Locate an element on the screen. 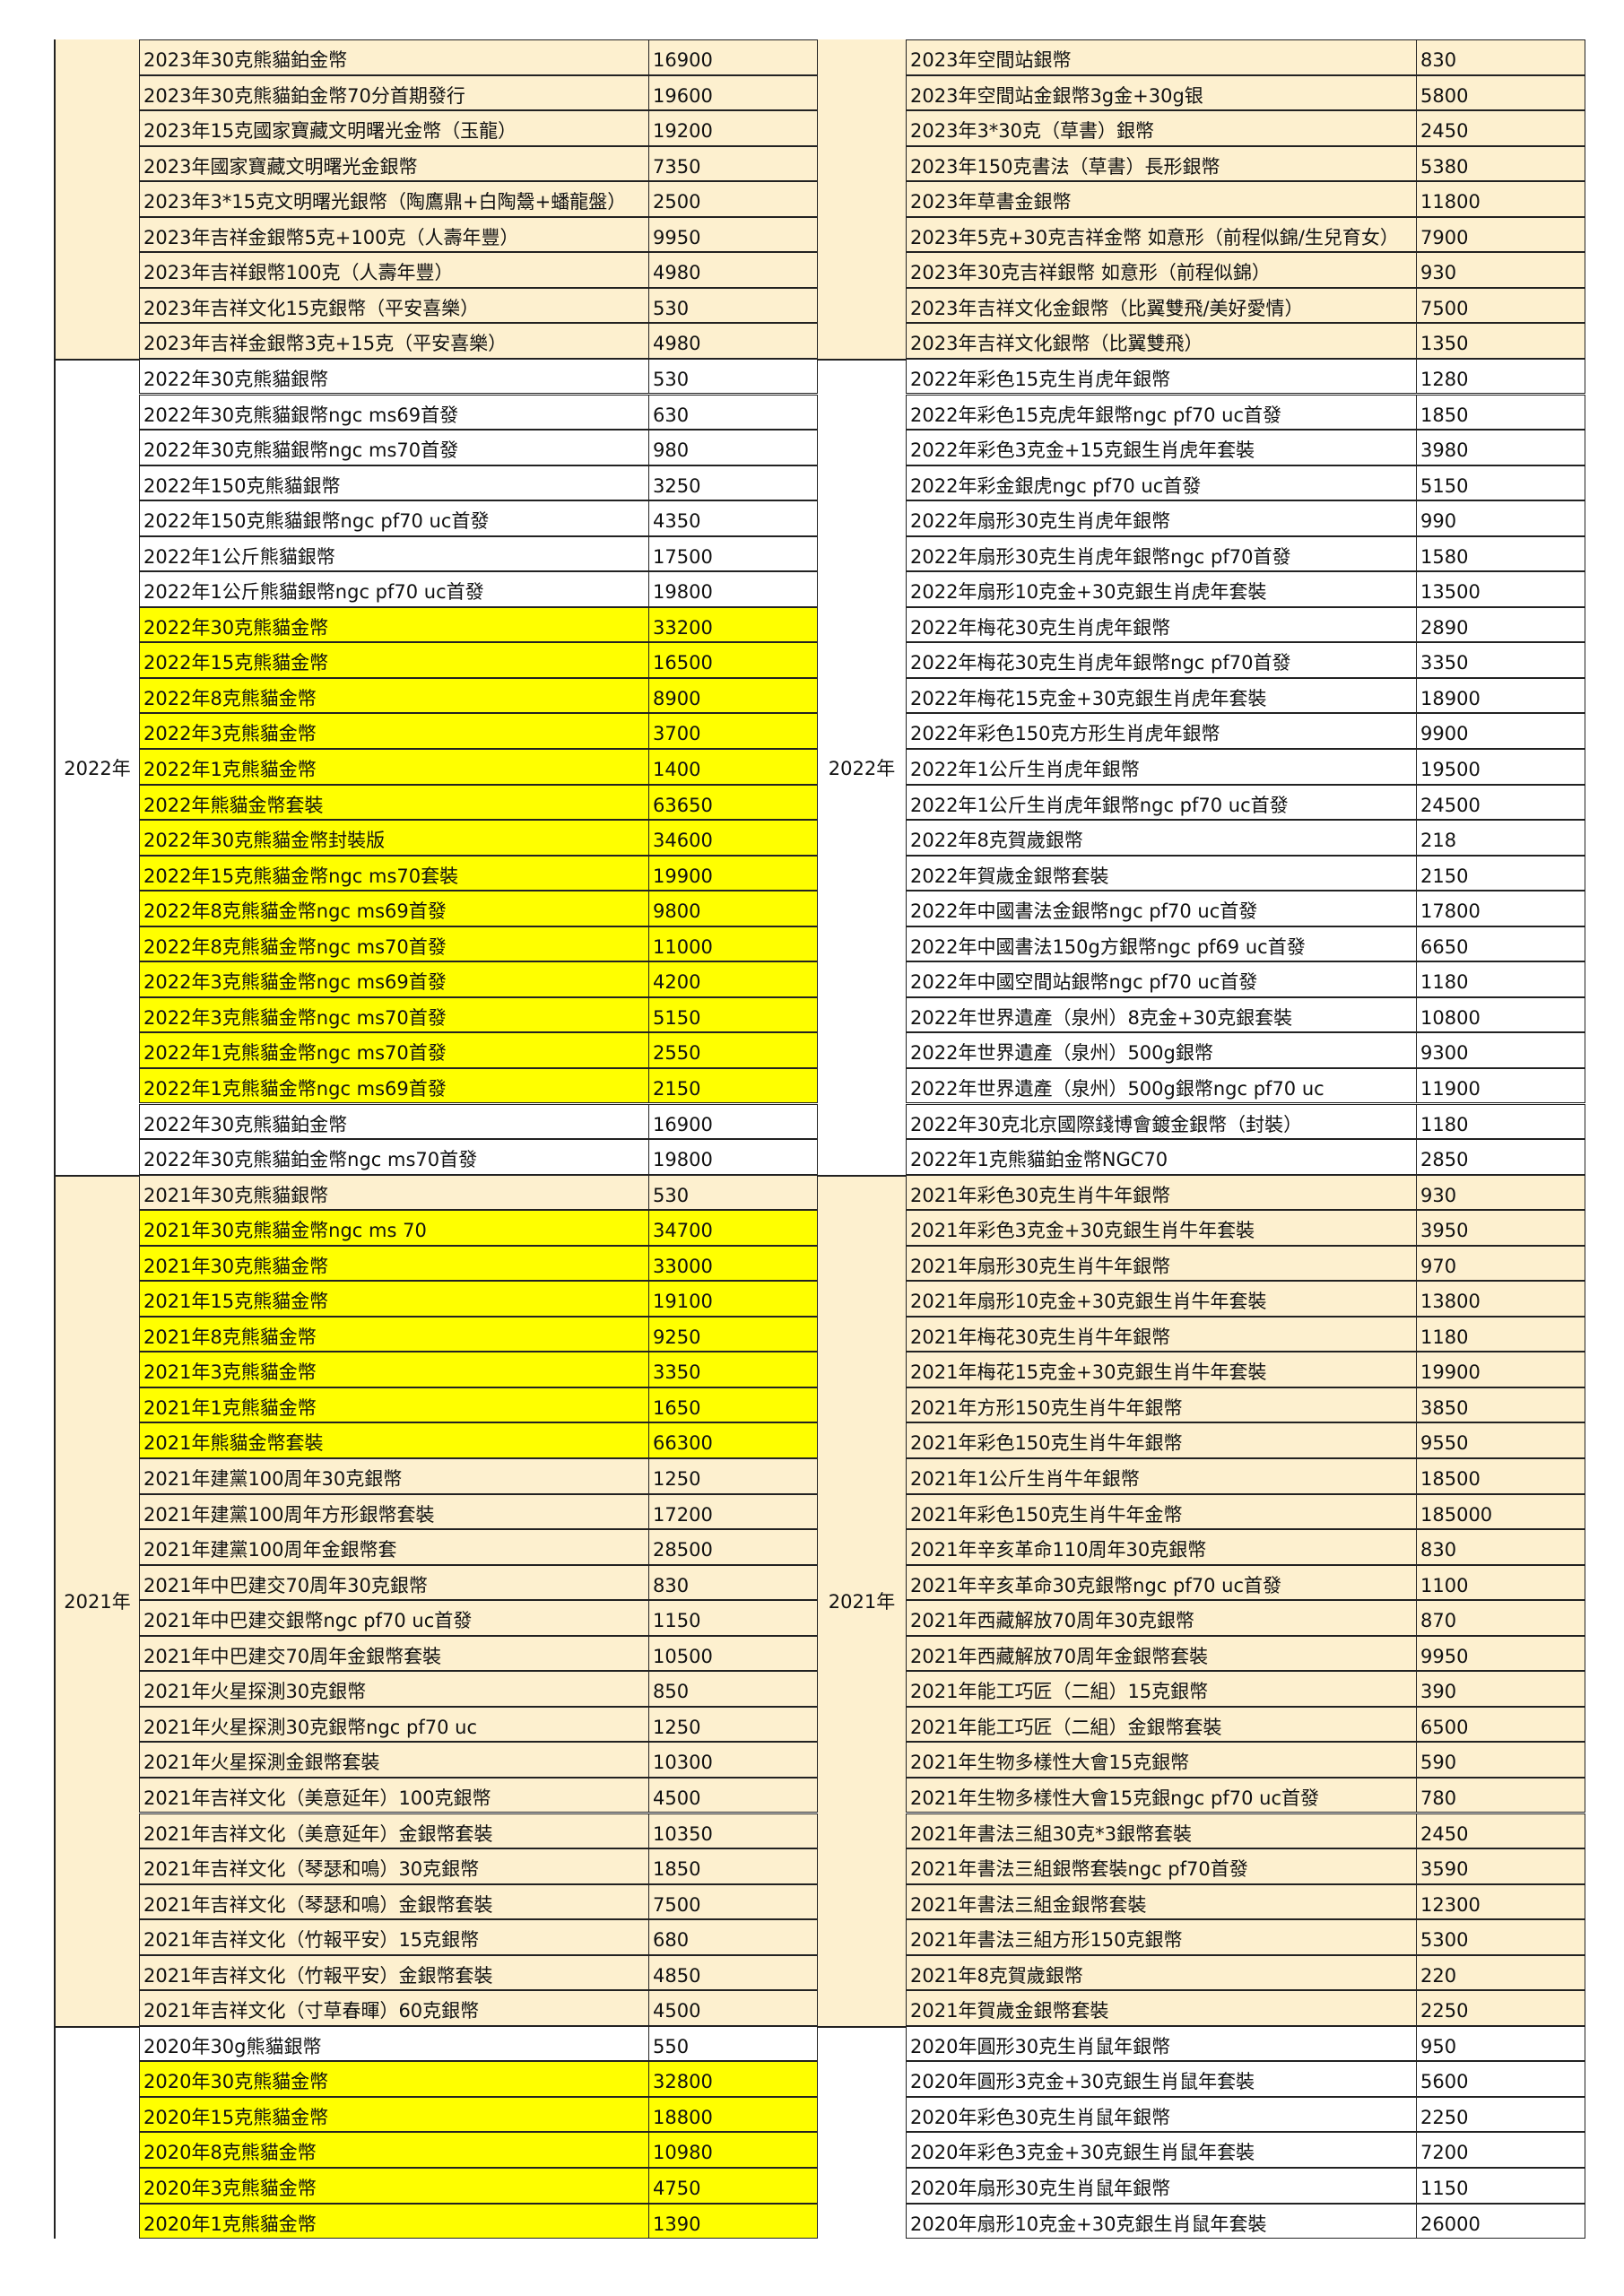 Image resolution: width=1624 pixels, height=2296 pixels. price-cell: 2250 is located at coordinates (1500, 2114).